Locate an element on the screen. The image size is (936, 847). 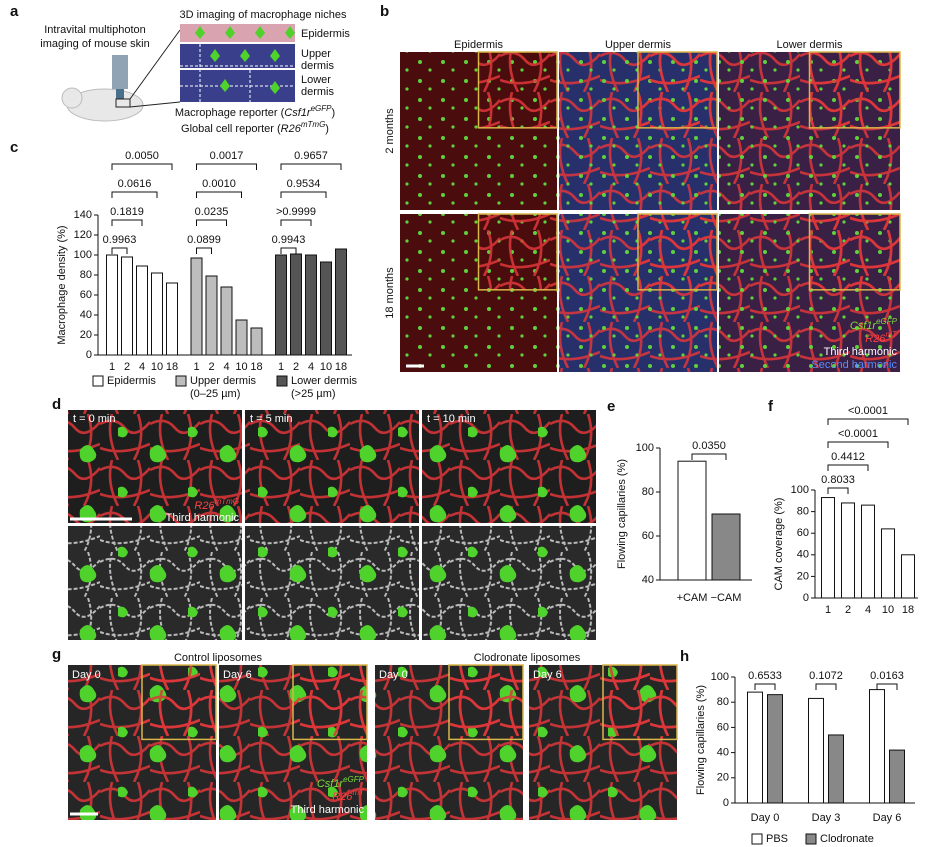
p-value: >0.9999 is located at coordinates (296, 212).